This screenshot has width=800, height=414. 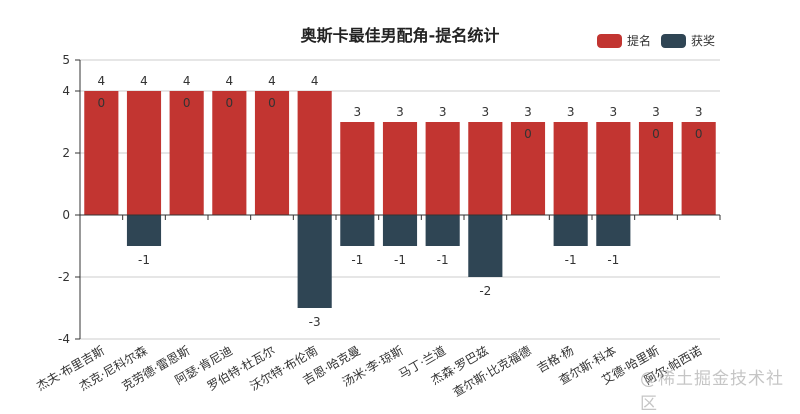 I want to click on legend: 提名 获奖, so click(x=661, y=40).